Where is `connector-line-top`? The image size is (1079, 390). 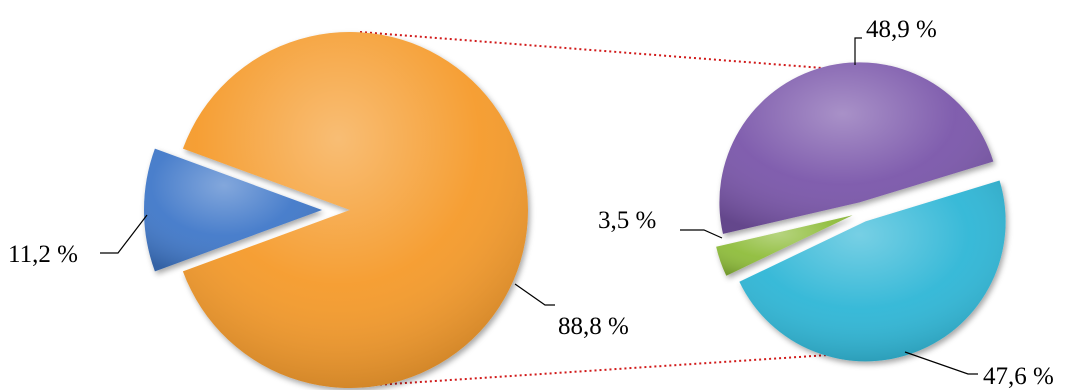
connector-line-top is located at coordinates (617, 52).